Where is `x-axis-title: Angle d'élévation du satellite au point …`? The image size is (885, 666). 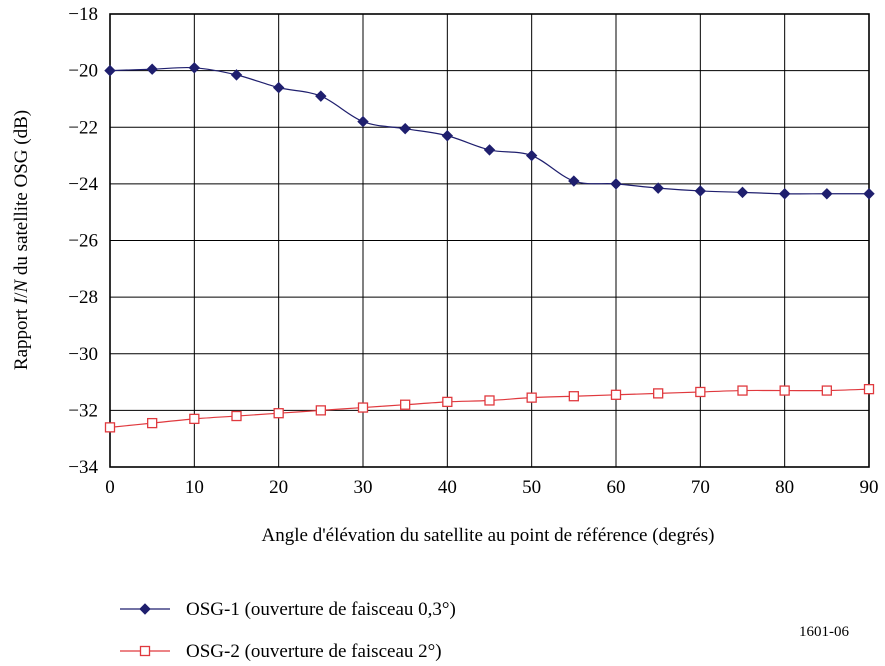 x-axis-title: Angle d'élévation du satellite au point … is located at coordinates (488, 535).